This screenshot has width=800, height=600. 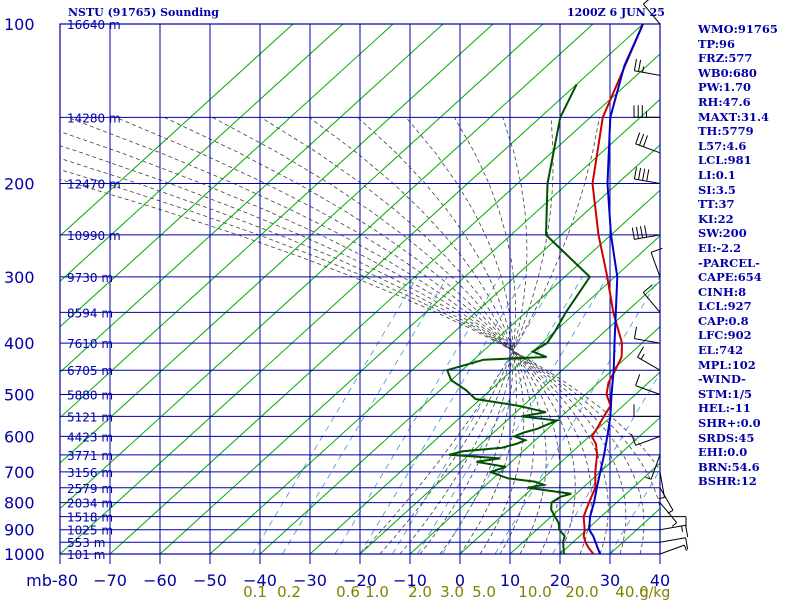 What do you see at coordinates (90, 531) in the screenshot?
I see `height-label: 1025 m` at bounding box center [90, 531].